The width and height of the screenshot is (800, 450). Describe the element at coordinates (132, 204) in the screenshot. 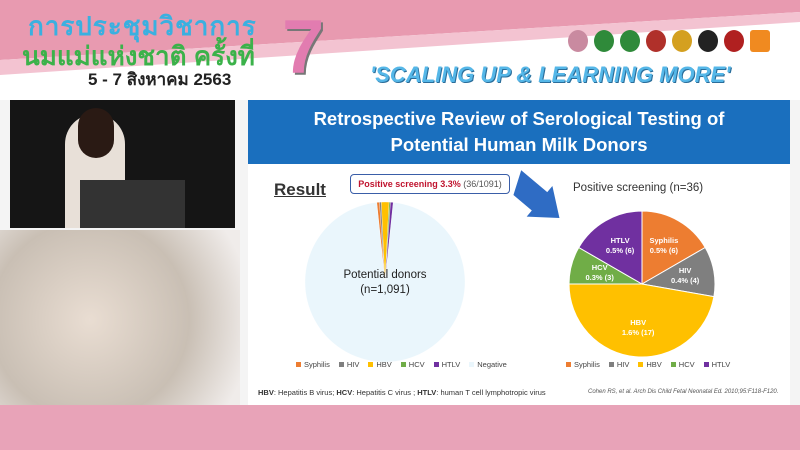

I see `podium` at that location.